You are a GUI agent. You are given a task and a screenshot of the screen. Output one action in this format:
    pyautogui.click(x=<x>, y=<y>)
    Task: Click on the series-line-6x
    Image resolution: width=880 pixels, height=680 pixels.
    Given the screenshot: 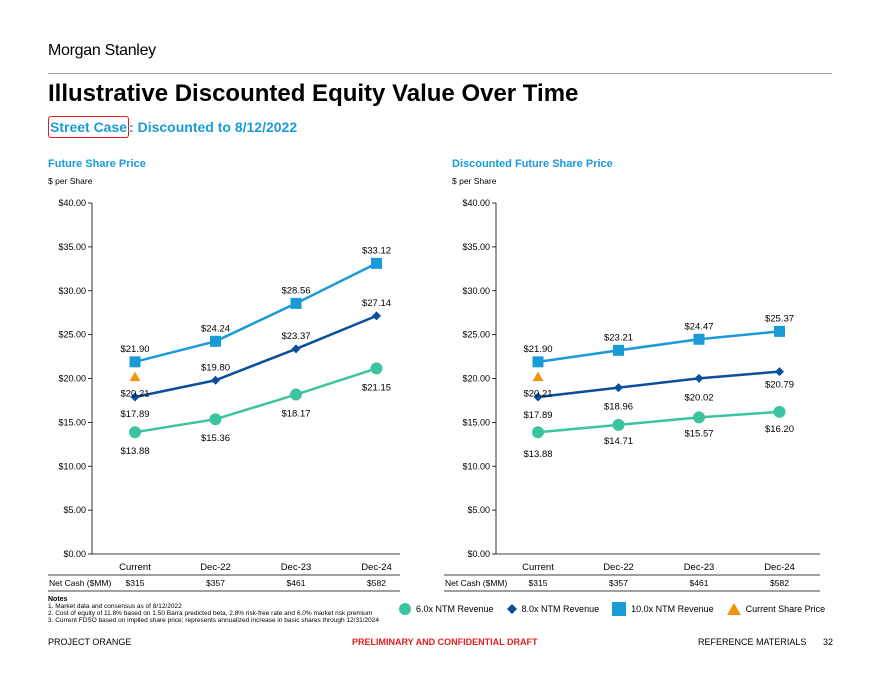 What is the action you would take?
    pyautogui.click(x=255, y=400)
    